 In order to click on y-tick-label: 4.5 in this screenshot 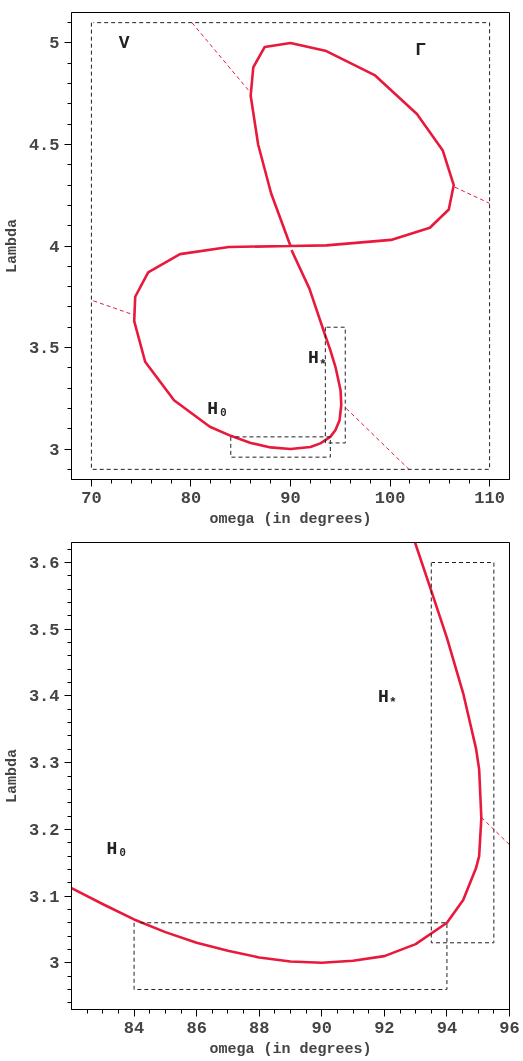, I will do `click(44, 145)`.